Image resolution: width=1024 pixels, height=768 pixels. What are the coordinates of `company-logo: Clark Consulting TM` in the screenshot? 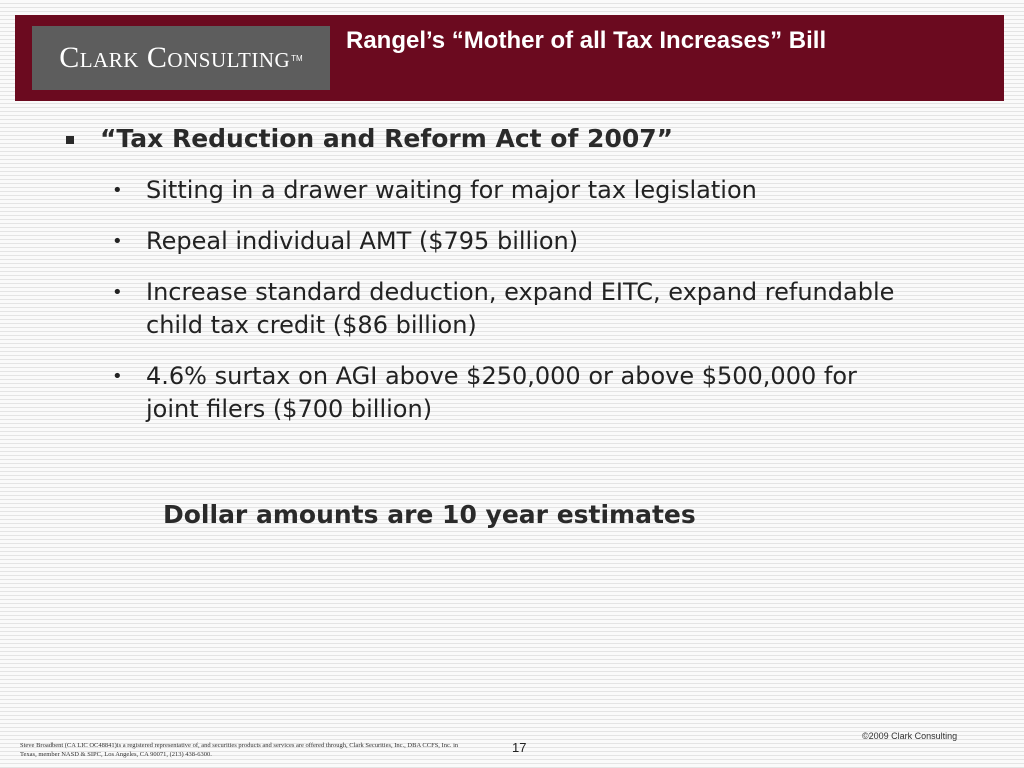 It's located at (181, 58).